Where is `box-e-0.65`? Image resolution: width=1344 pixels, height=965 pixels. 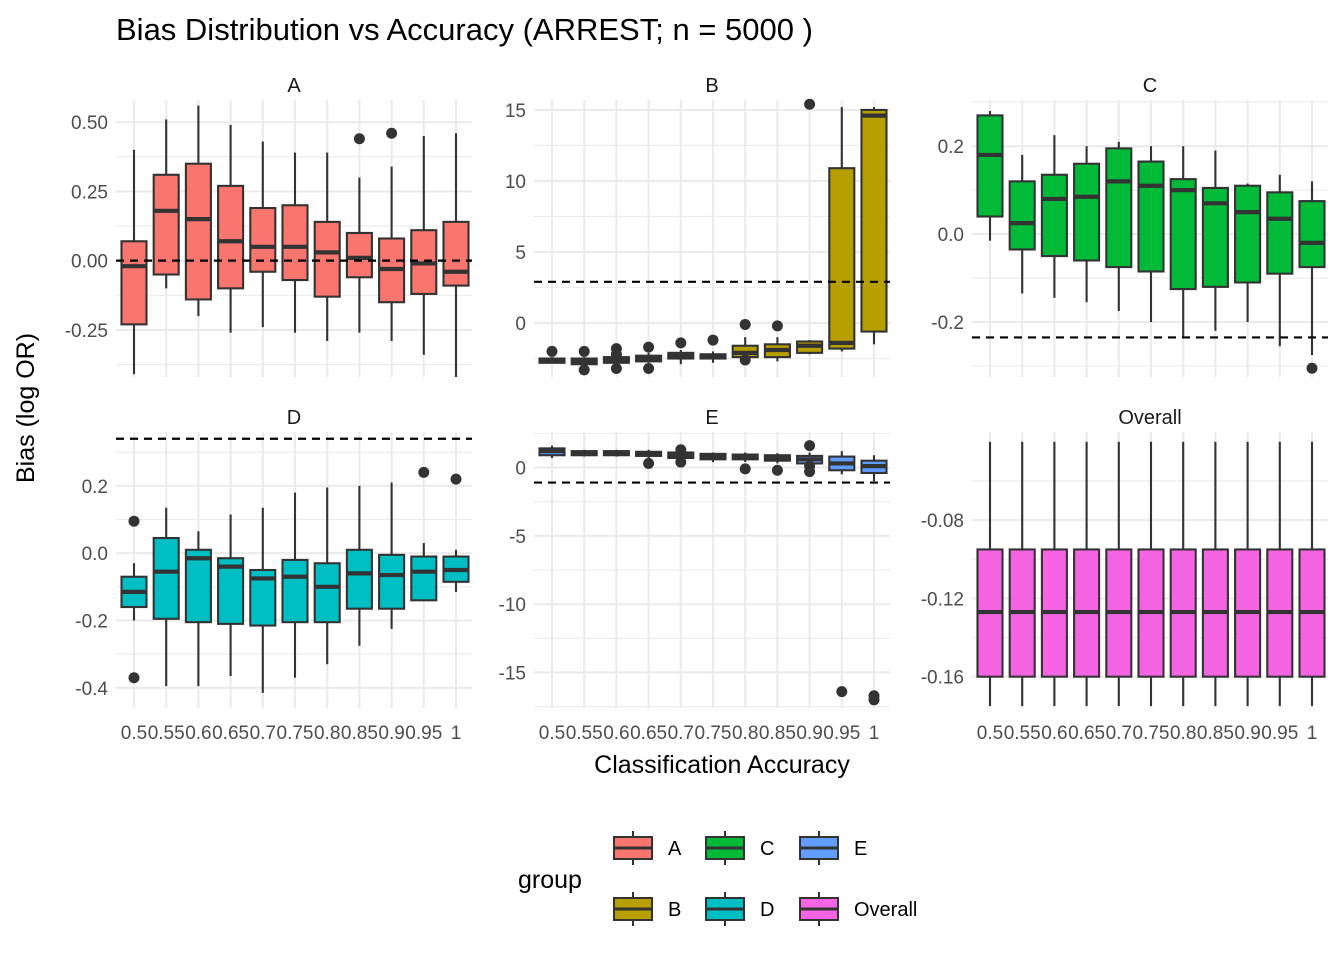
box-e-0.65 is located at coordinates (649, 459).